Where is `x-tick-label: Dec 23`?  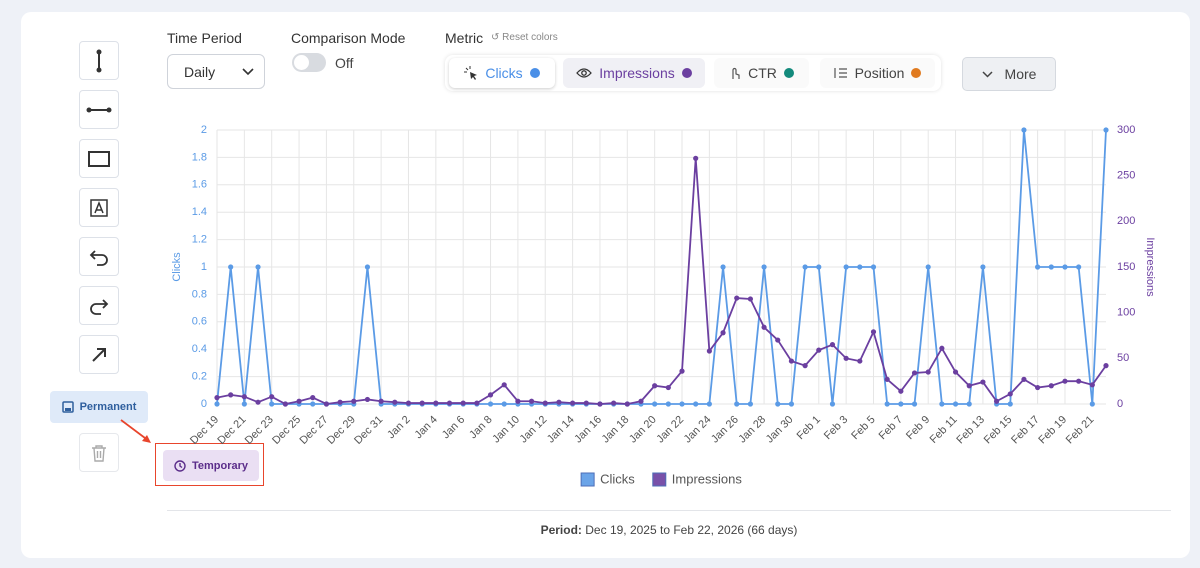
x-tick-label: Dec 23 is located at coordinates (259, 430).